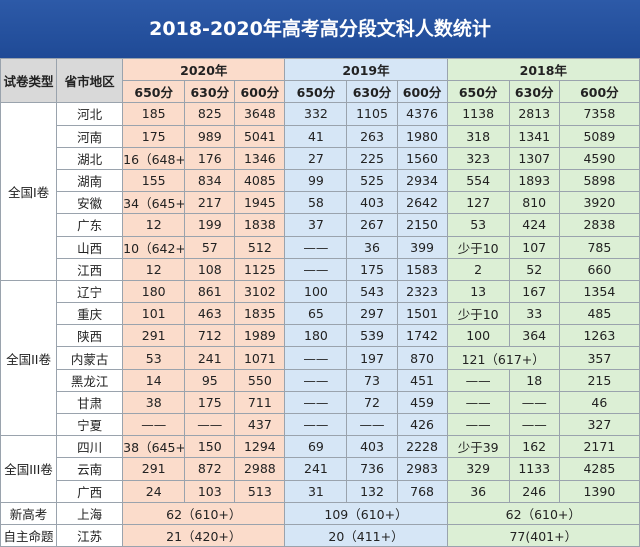 Image resolution: width=640 pixels, height=547 pixels. Describe the element at coordinates (534, 380) in the screenshot. I see `value-cell: 18` at that location.